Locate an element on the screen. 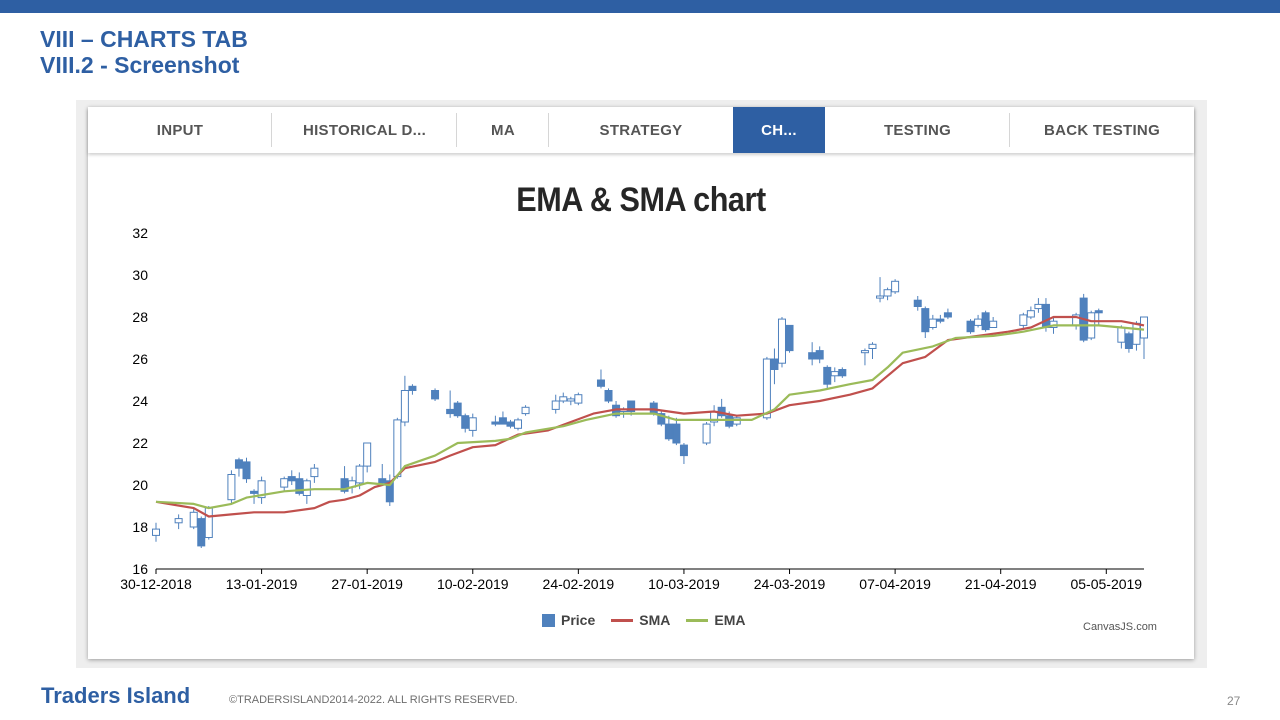 The width and height of the screenshot is (1280, 720). legend-label-price: Price is located at coordinates (578, 620).